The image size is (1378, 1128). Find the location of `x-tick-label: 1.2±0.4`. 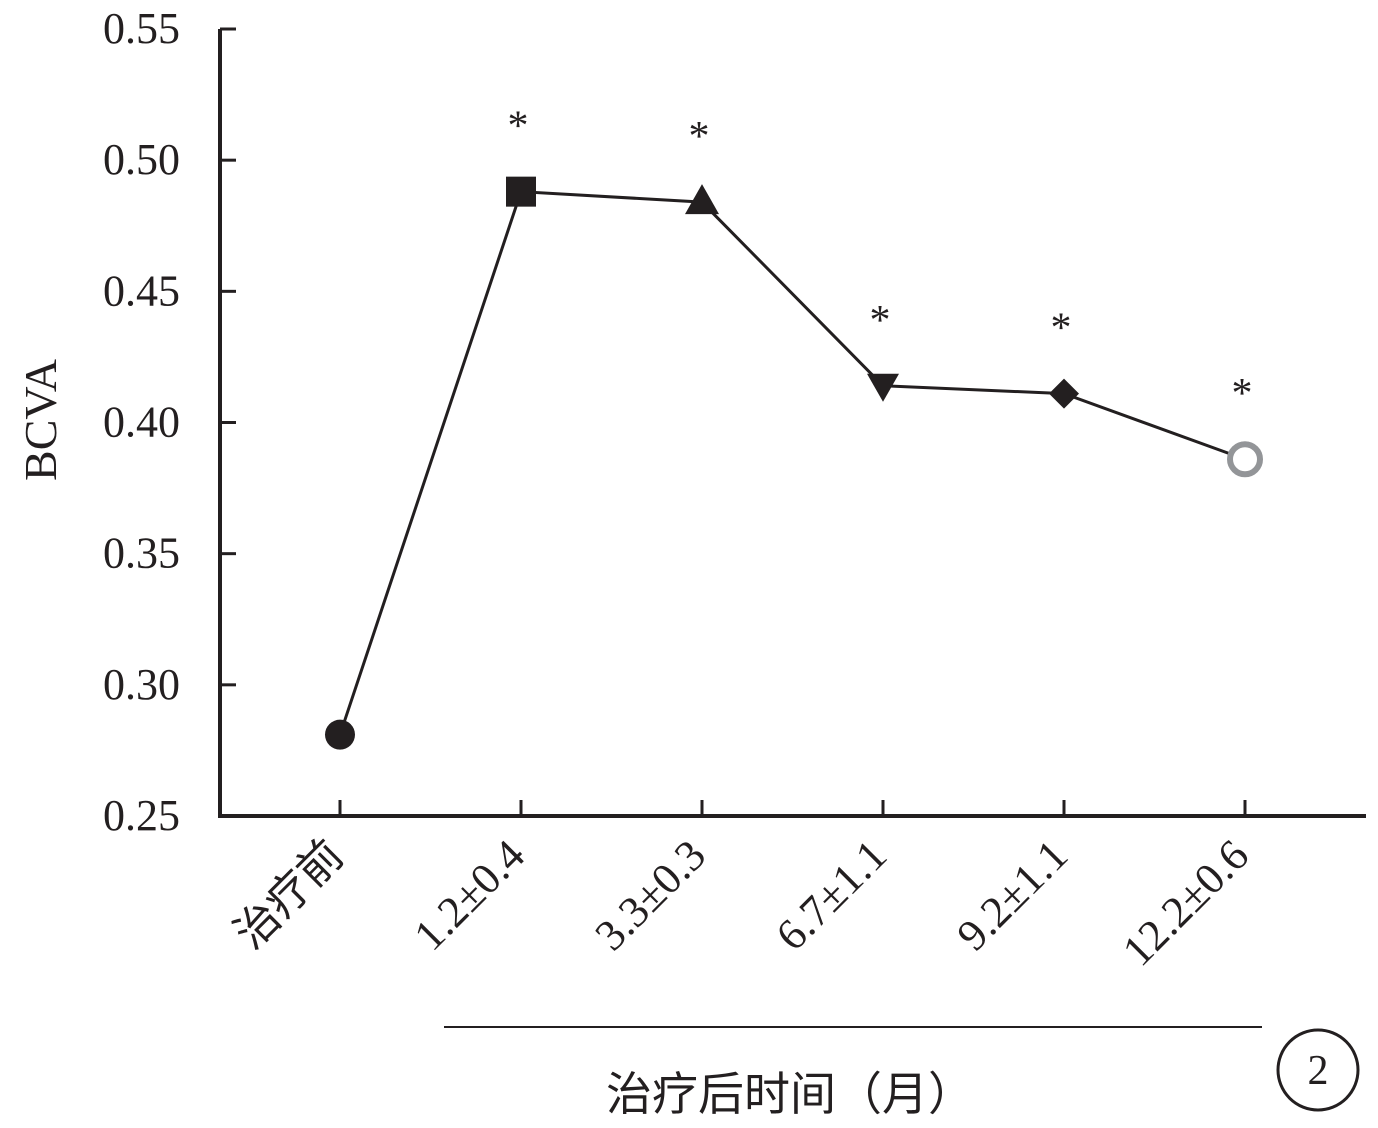

x-tick-label: 1.2±0.4 is located at coordinates (470, 895).